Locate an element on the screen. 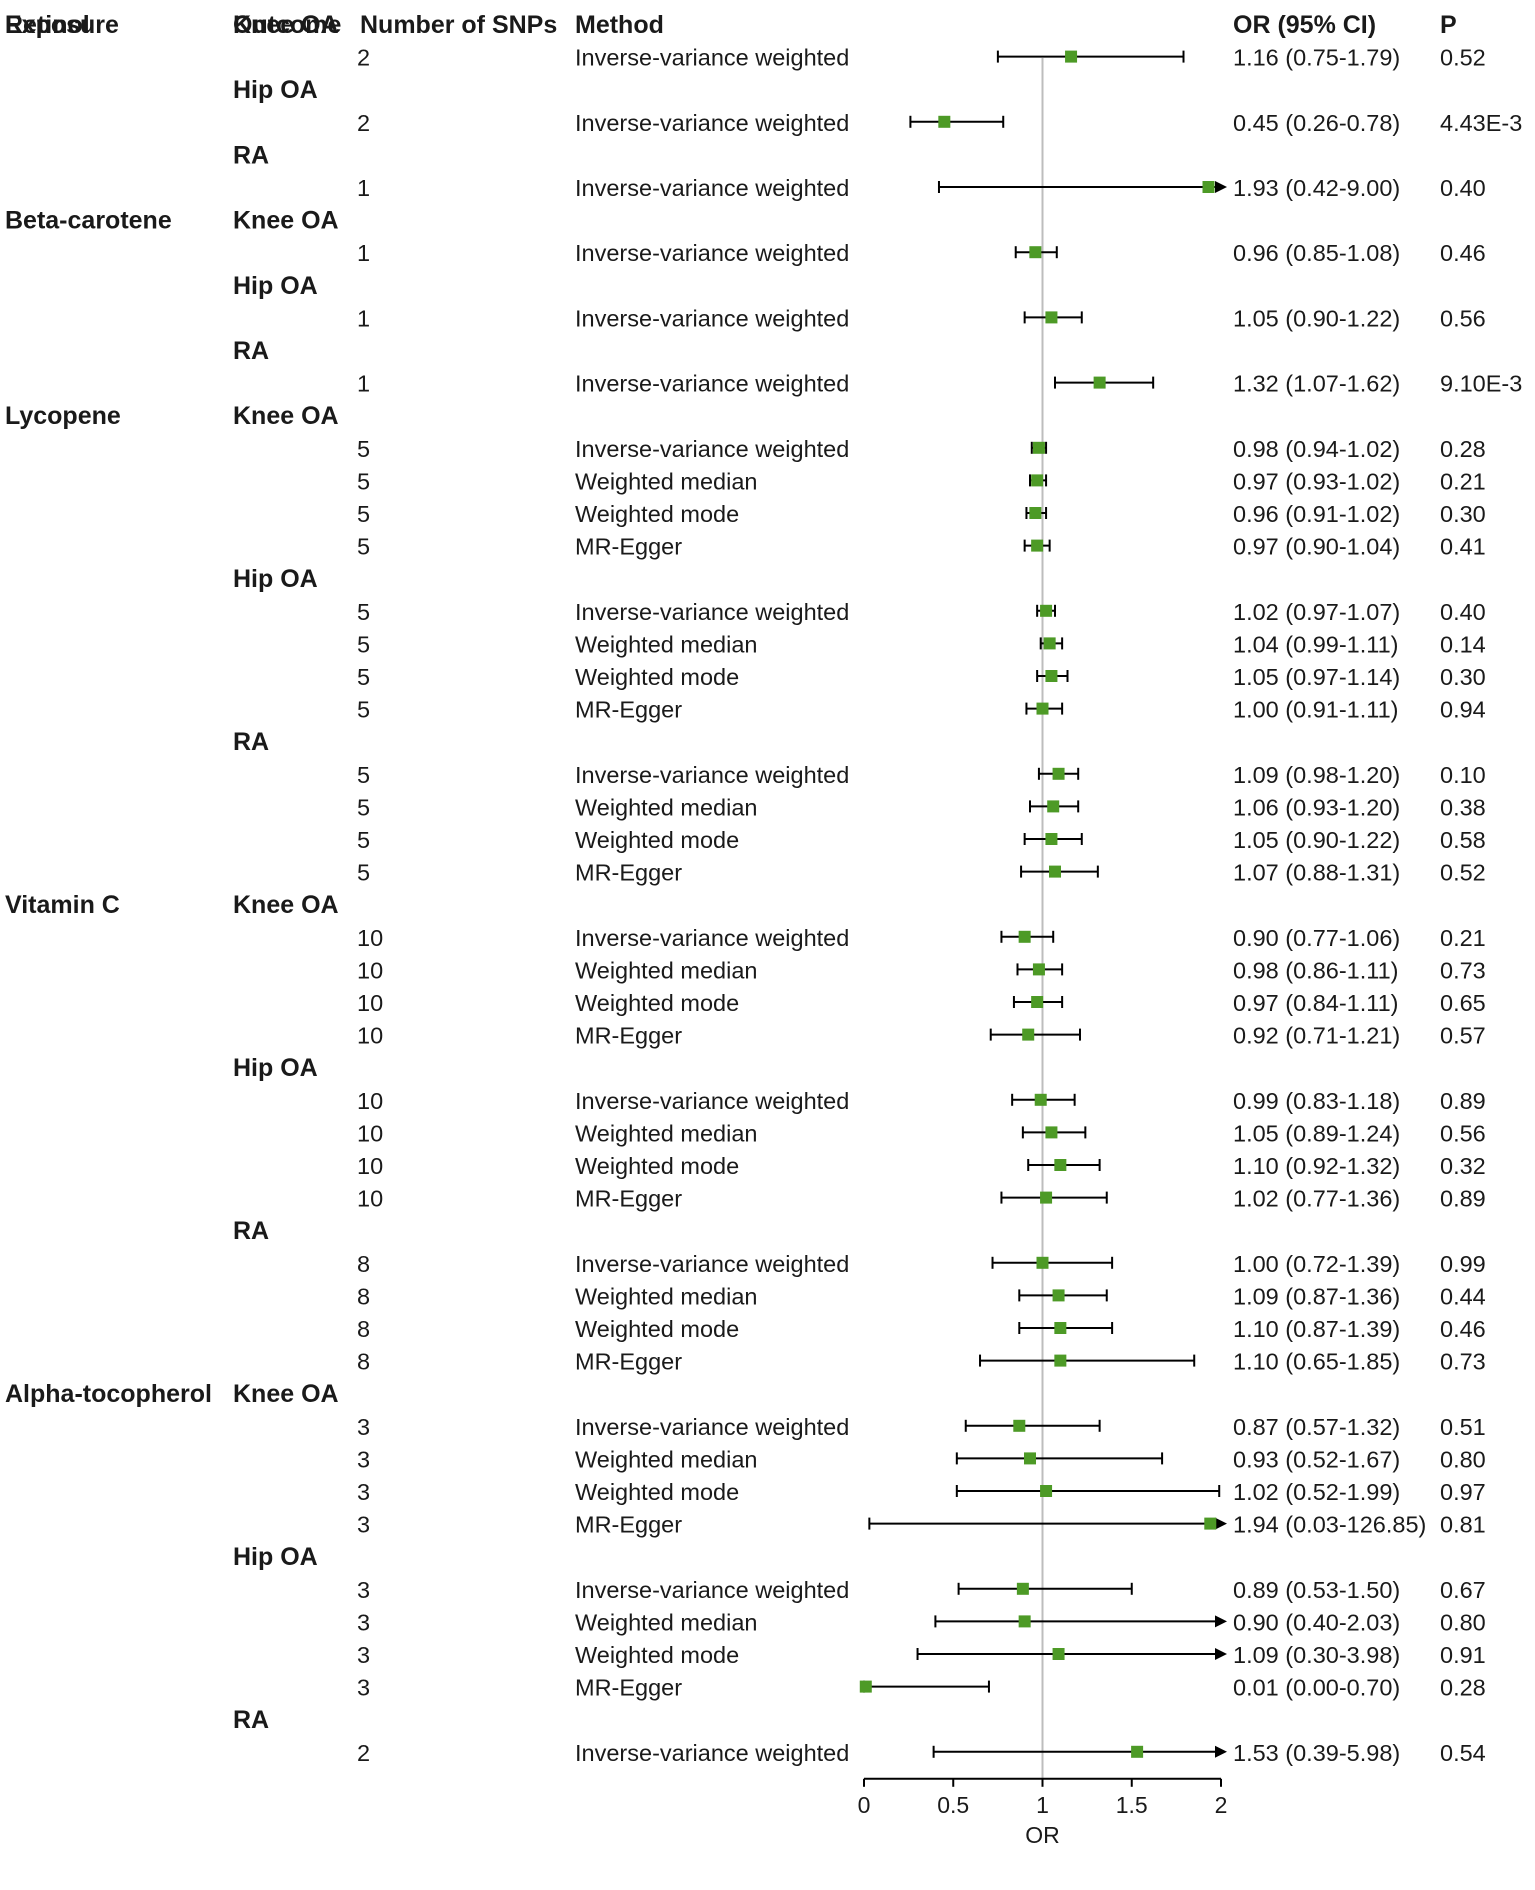 The width and height of the screenshot is (1535, 1890). exposure-label: Retinol is located at coordinates (47, 25).